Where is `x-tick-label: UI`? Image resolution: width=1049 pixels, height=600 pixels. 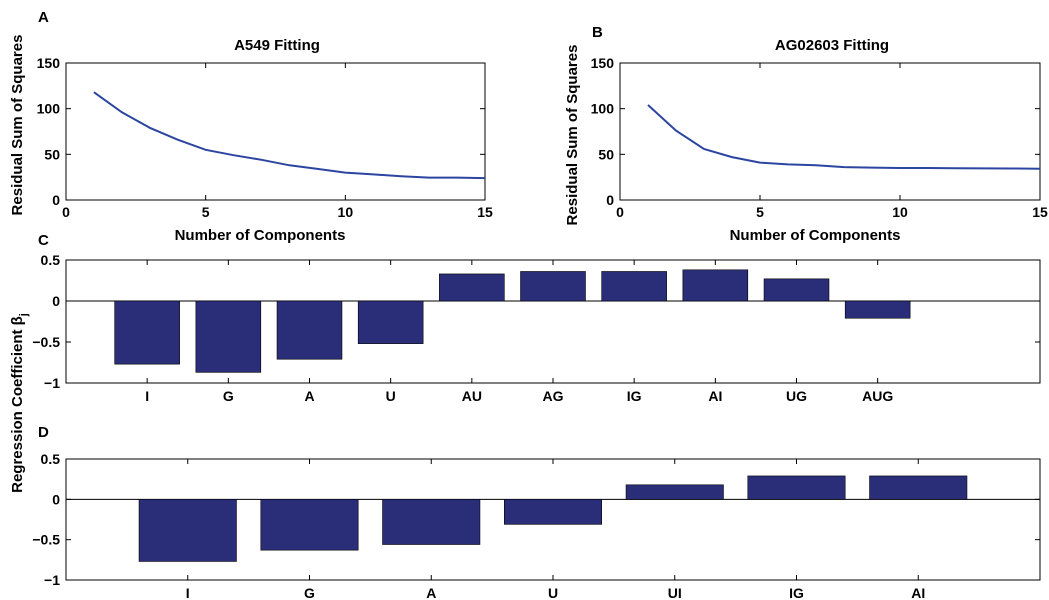 x-tick-label: UI is located at coordinates (675, 592).